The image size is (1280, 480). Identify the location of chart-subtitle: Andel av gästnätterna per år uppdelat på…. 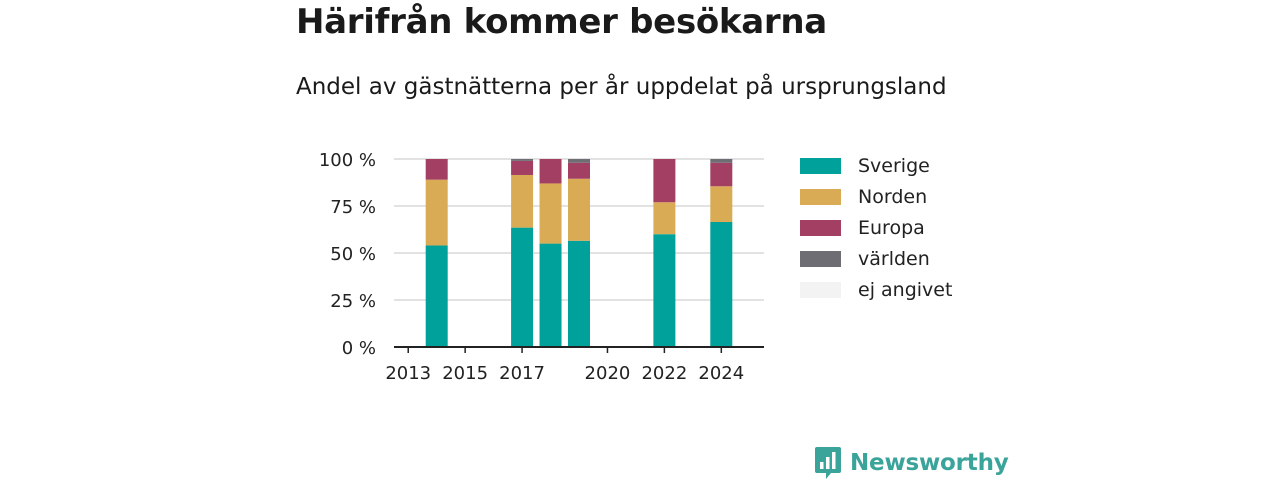
(621, 87).